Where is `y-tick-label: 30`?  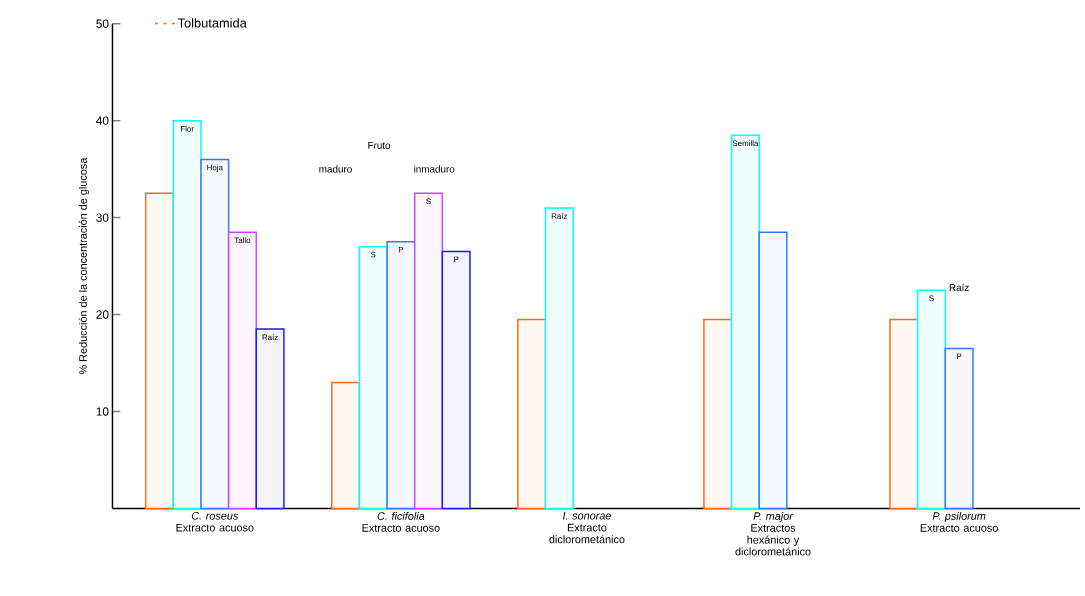
y-tick-label: 30 is located at coordinates (102, 217).